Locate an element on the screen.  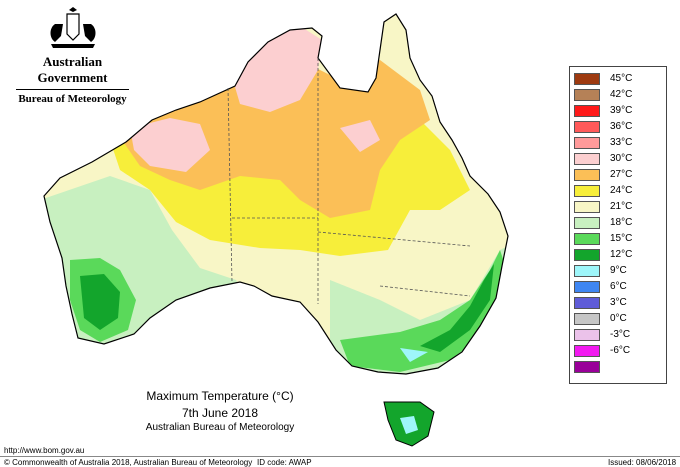
footer-divider is located at coordinates (340, 456).